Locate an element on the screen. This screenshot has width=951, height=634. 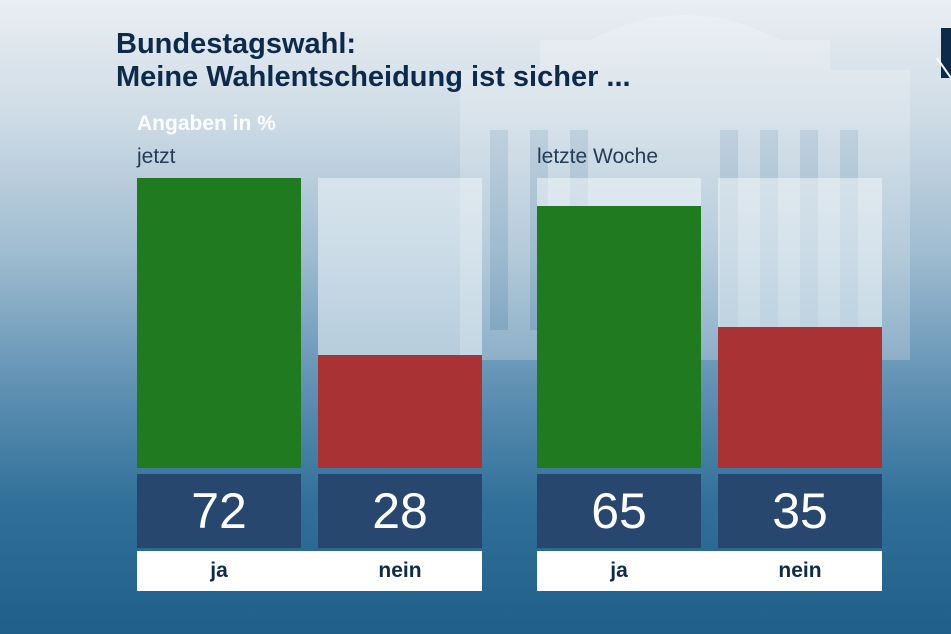
bar-slot-jetzt-ja is located at coordinates (219, 323).